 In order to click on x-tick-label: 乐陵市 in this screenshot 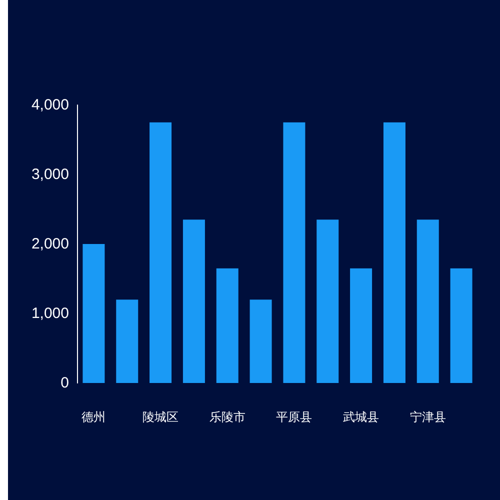, I will do `click(227, 417)`.